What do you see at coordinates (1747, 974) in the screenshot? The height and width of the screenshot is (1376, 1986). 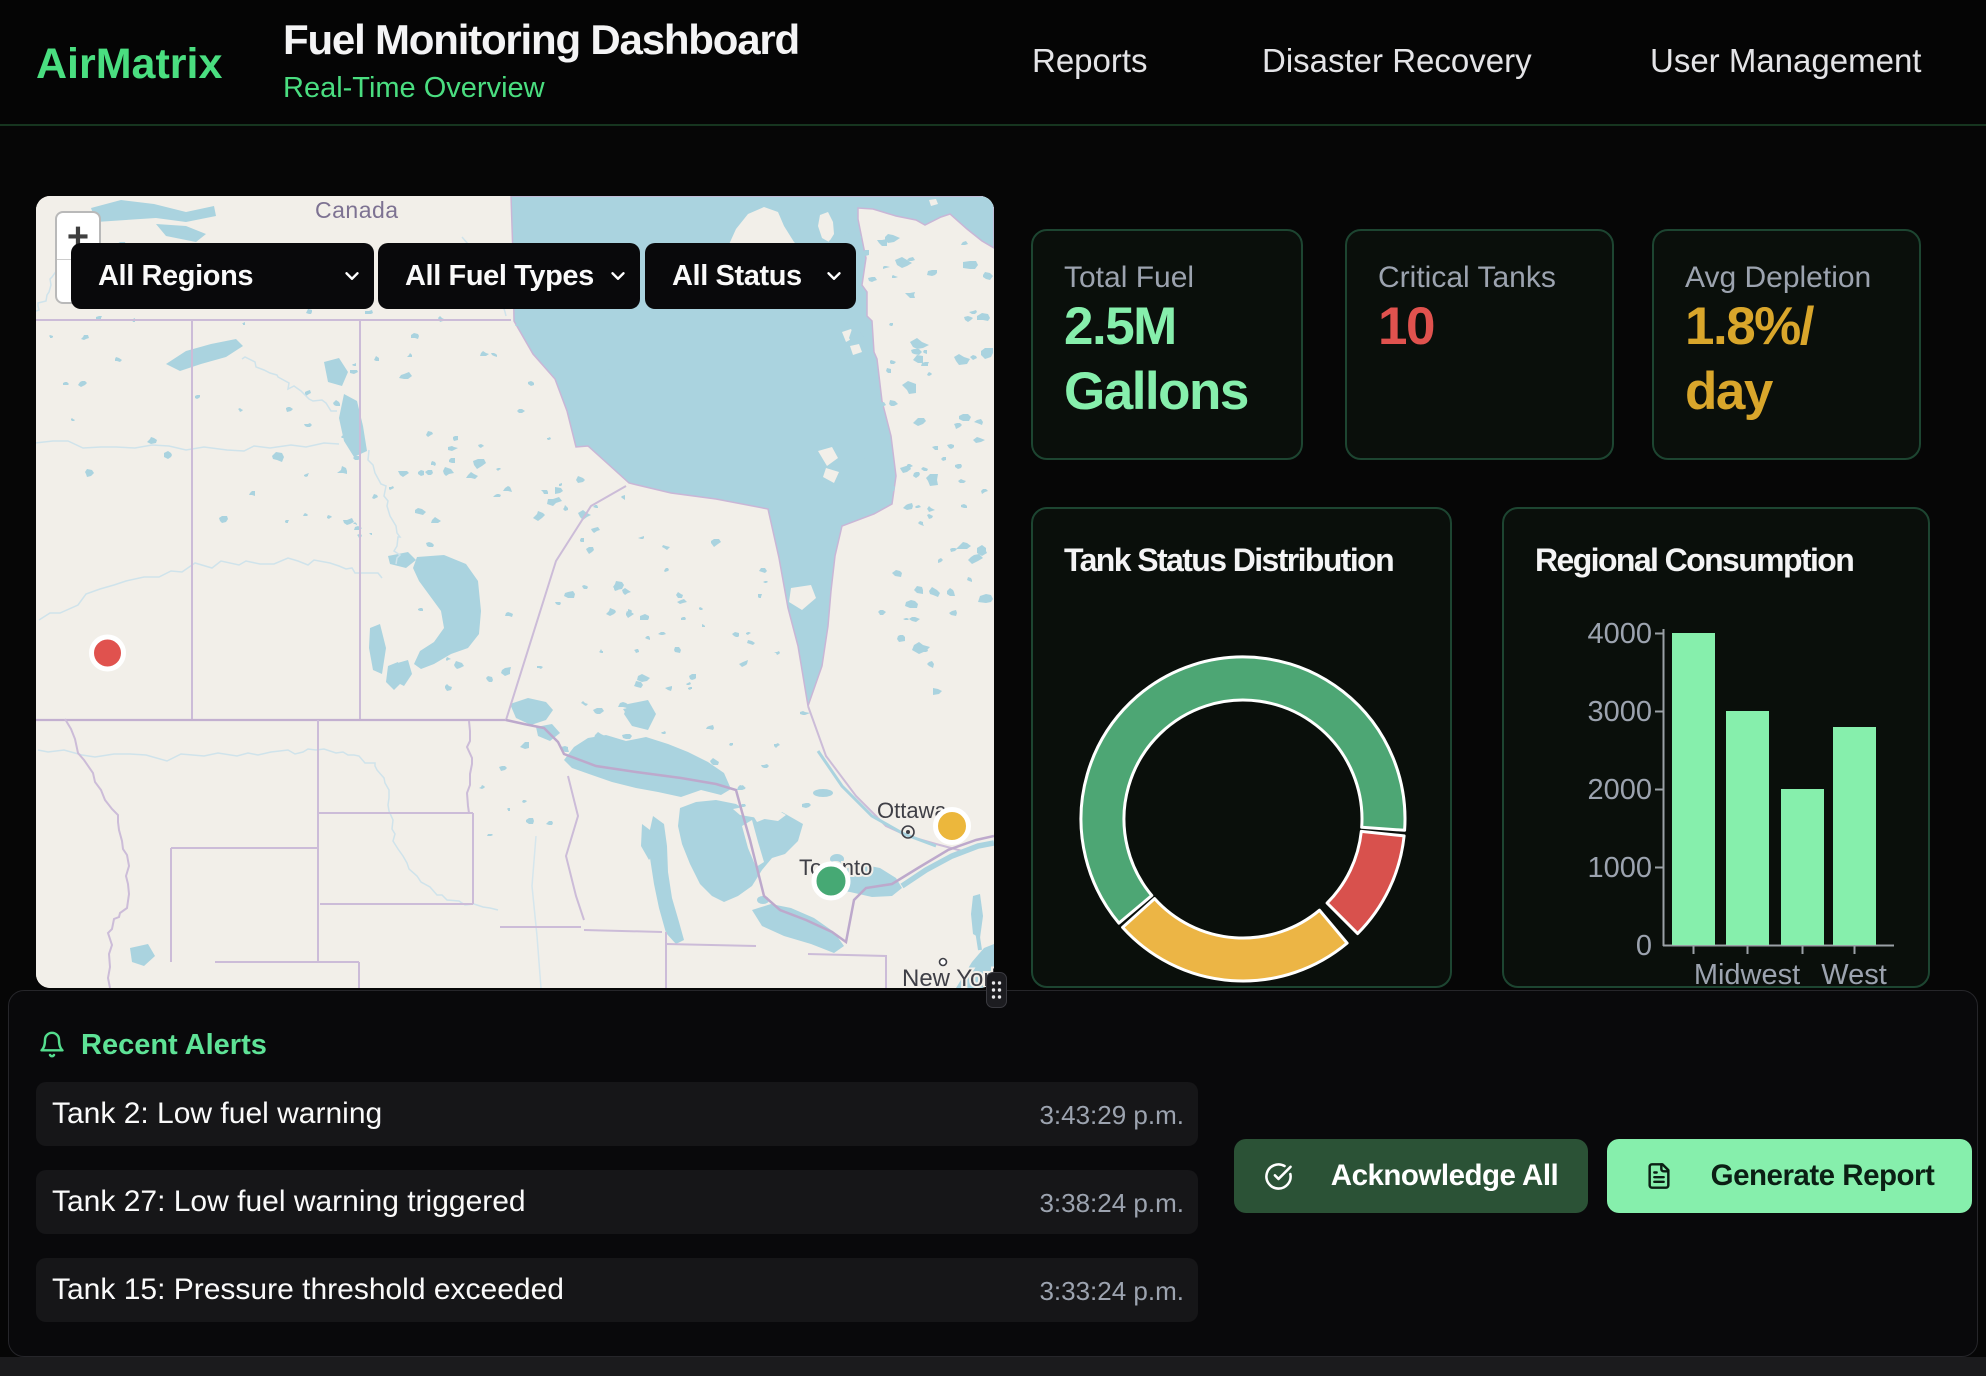 I see `svg-text: Midwest` at bounding box center [1747, 974].